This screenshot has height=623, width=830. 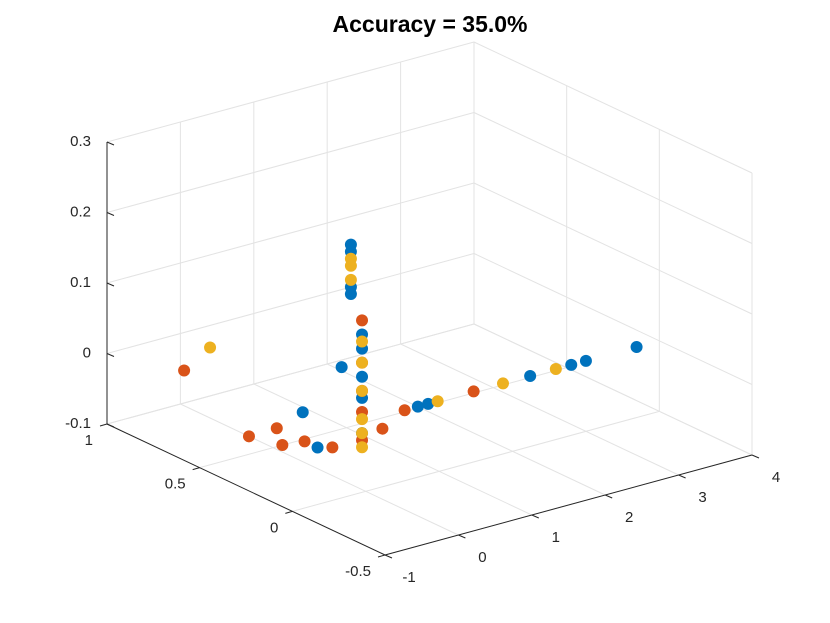 I want to click on x-tick-label: 1, so click(x=556, y=537).